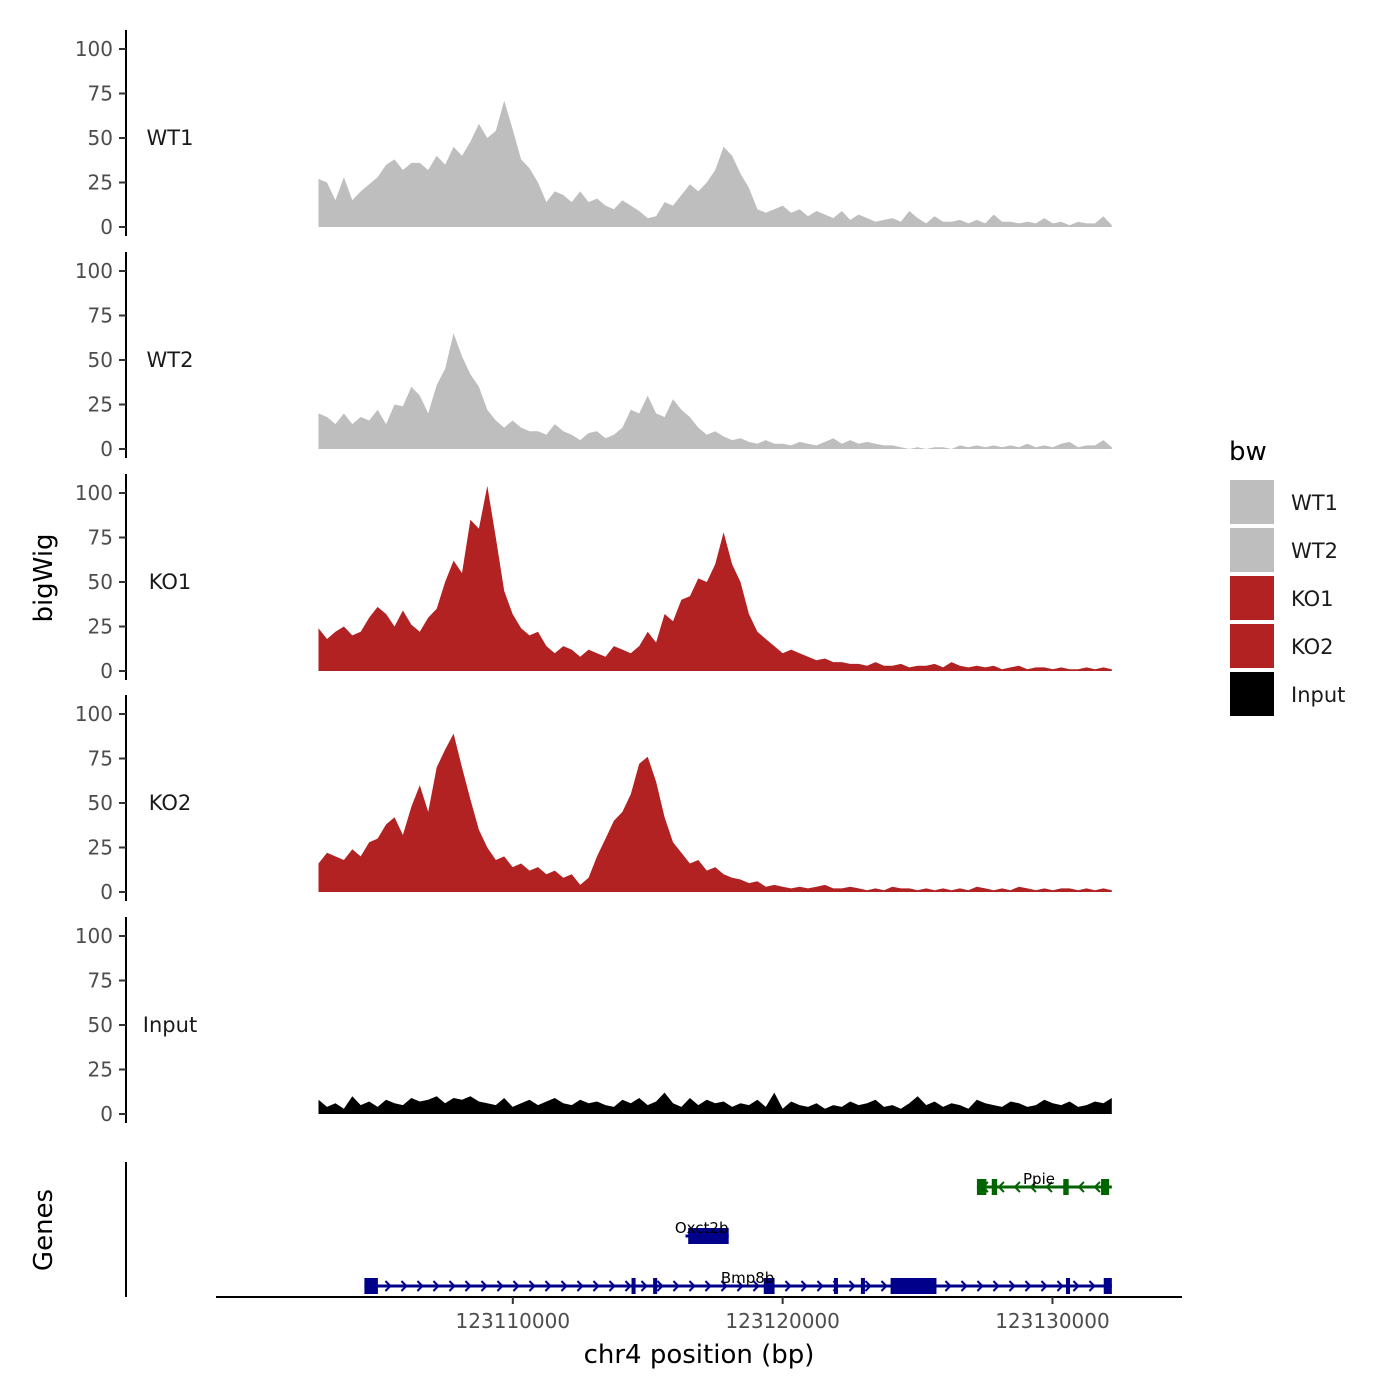  What do you see at coordinates (1318, 695) in the screenshot?
I see `legend-label: Input` at bounding box center [1318, 695].